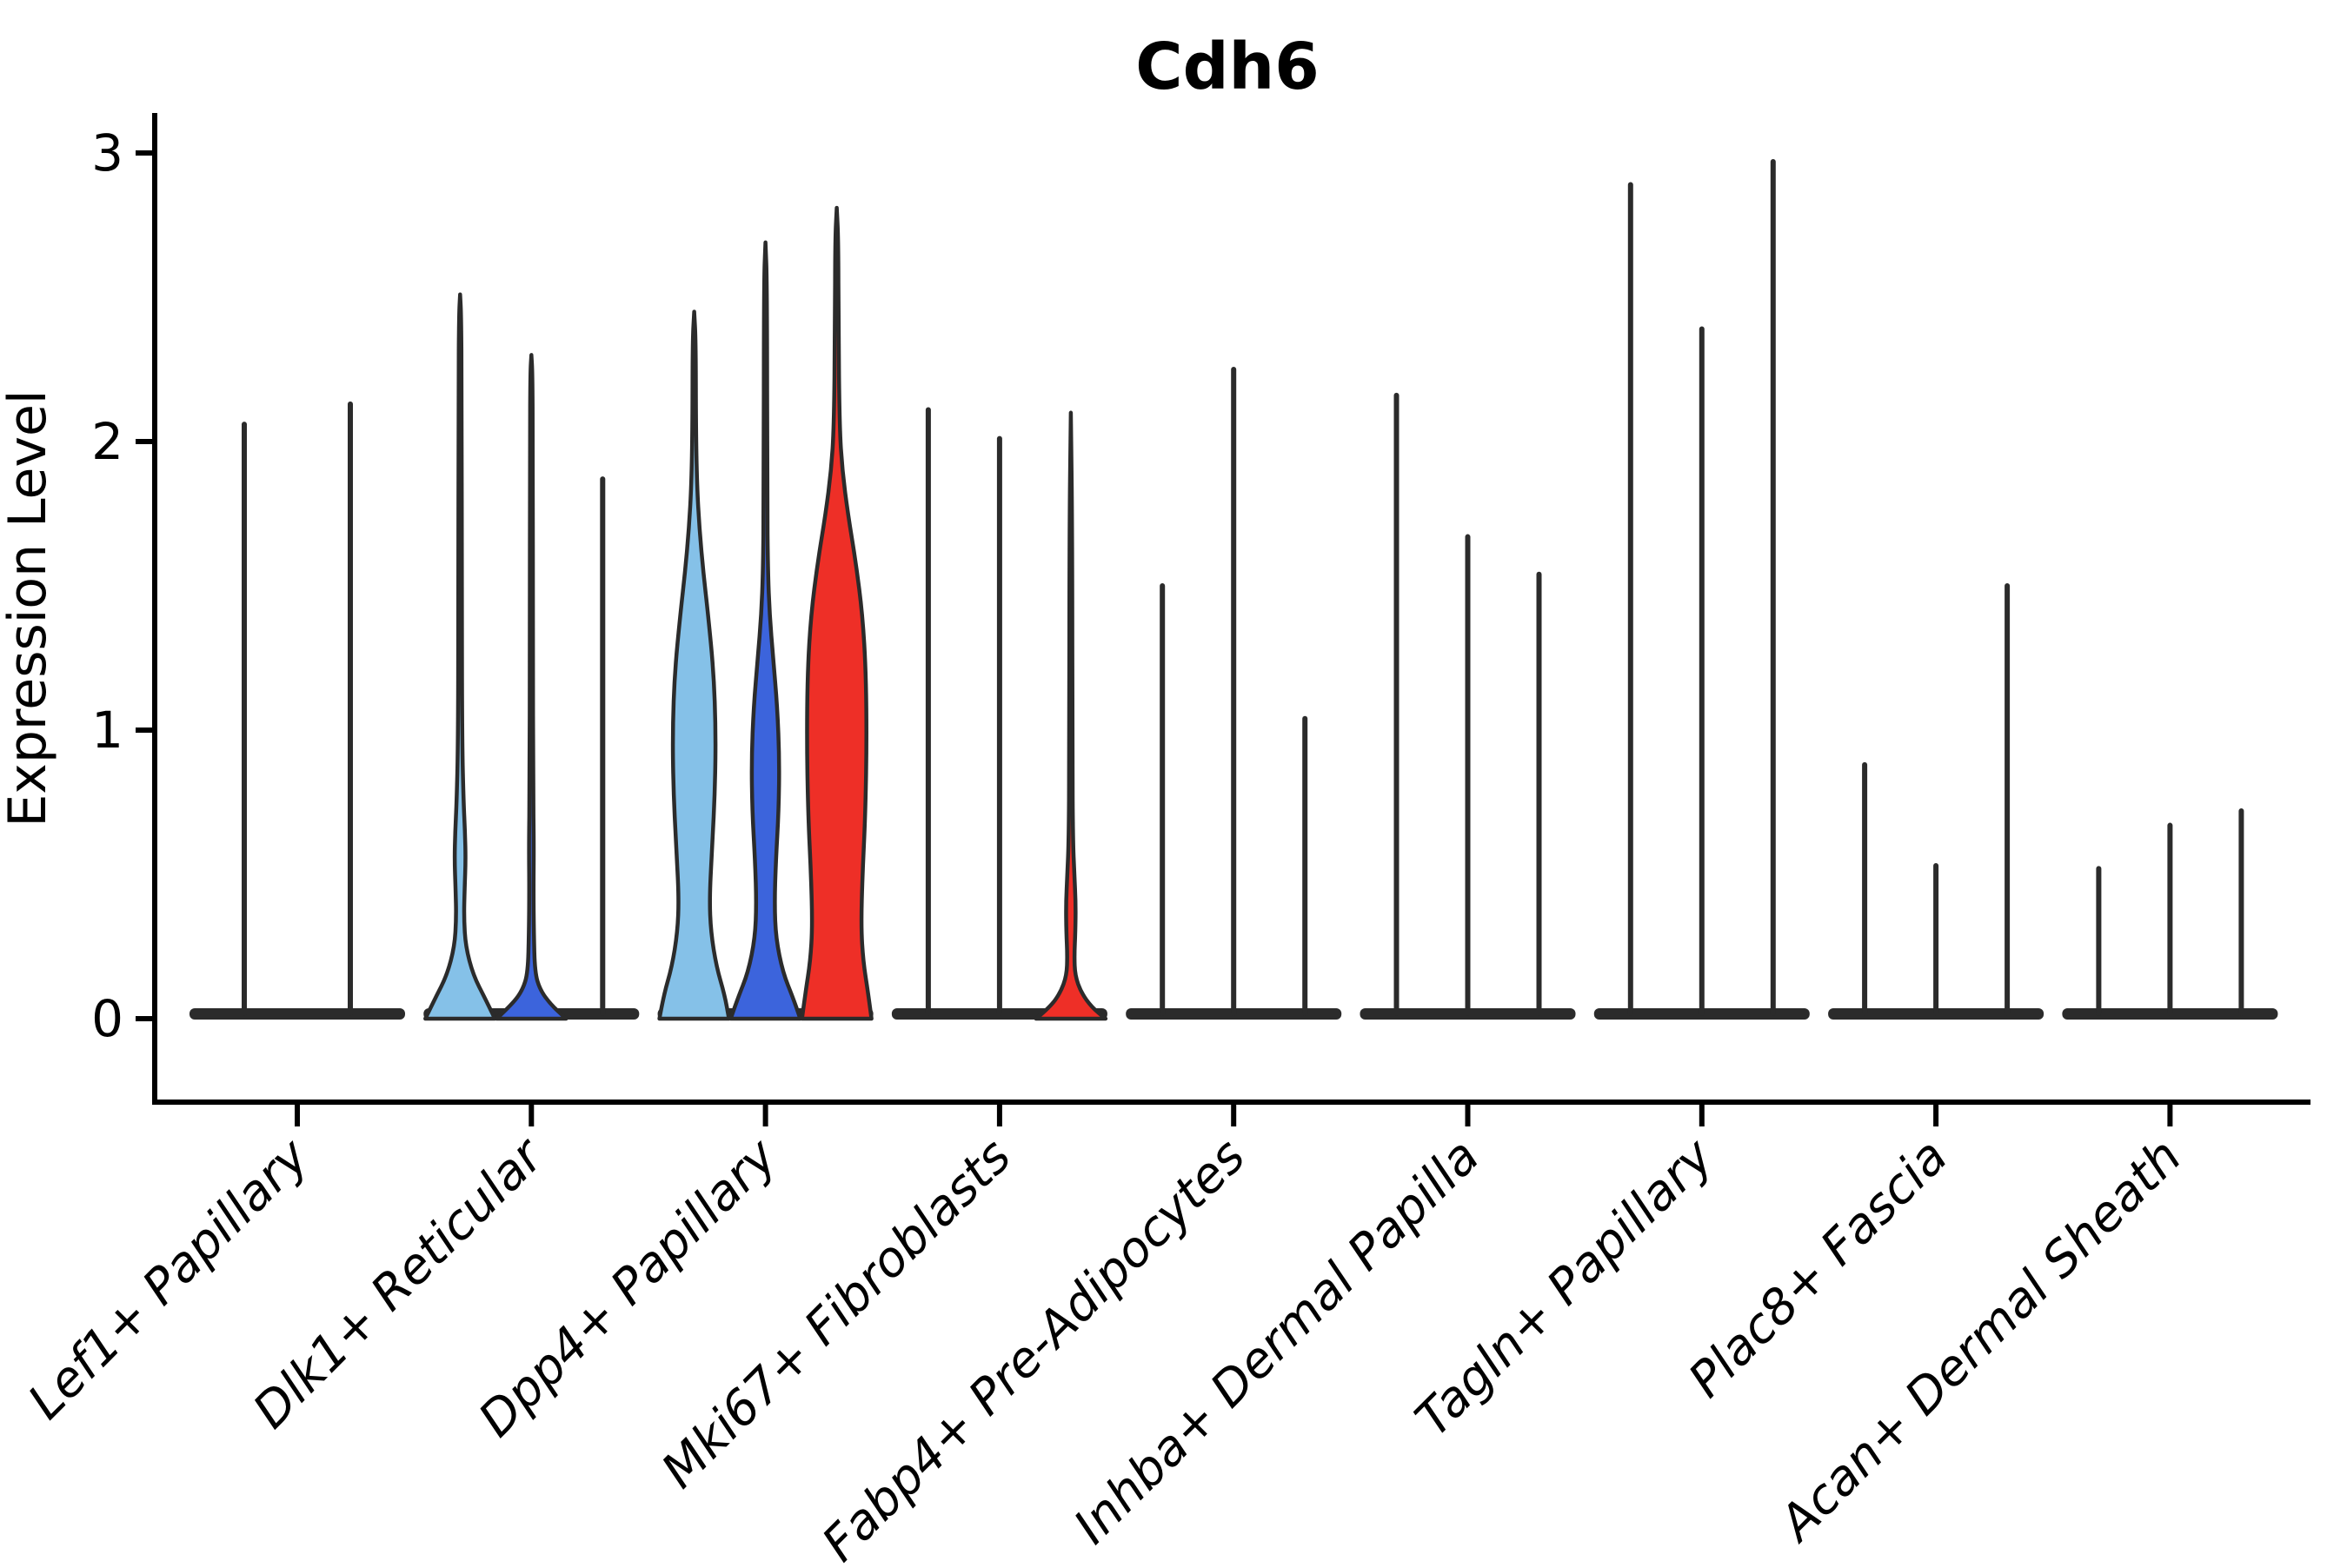  What do you see at coordinates (1034, 1346) in the screenshot?
I see `x-tick-label: Fabp4+ Pre-Adipocytes` at bounding box center [1034, 1346].